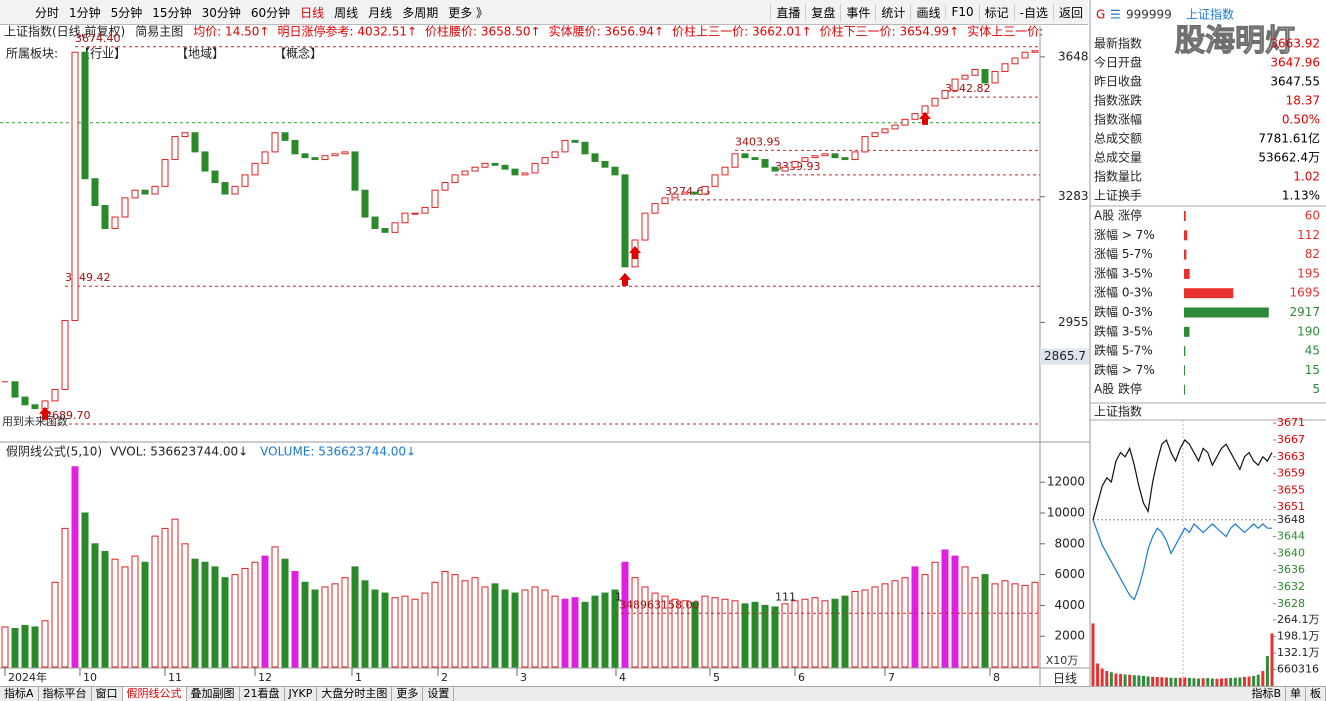 The image size is (1326, 701). Describe the element at coordinates (102, 54) in the screenshot. I see `info-text: 【行业】` at that location.